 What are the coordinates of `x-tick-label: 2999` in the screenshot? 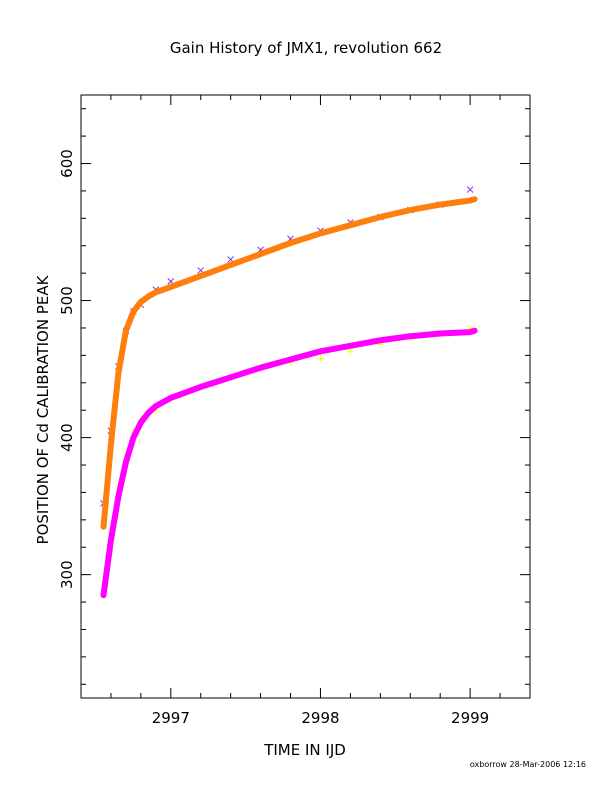 It's located at (470, 718).